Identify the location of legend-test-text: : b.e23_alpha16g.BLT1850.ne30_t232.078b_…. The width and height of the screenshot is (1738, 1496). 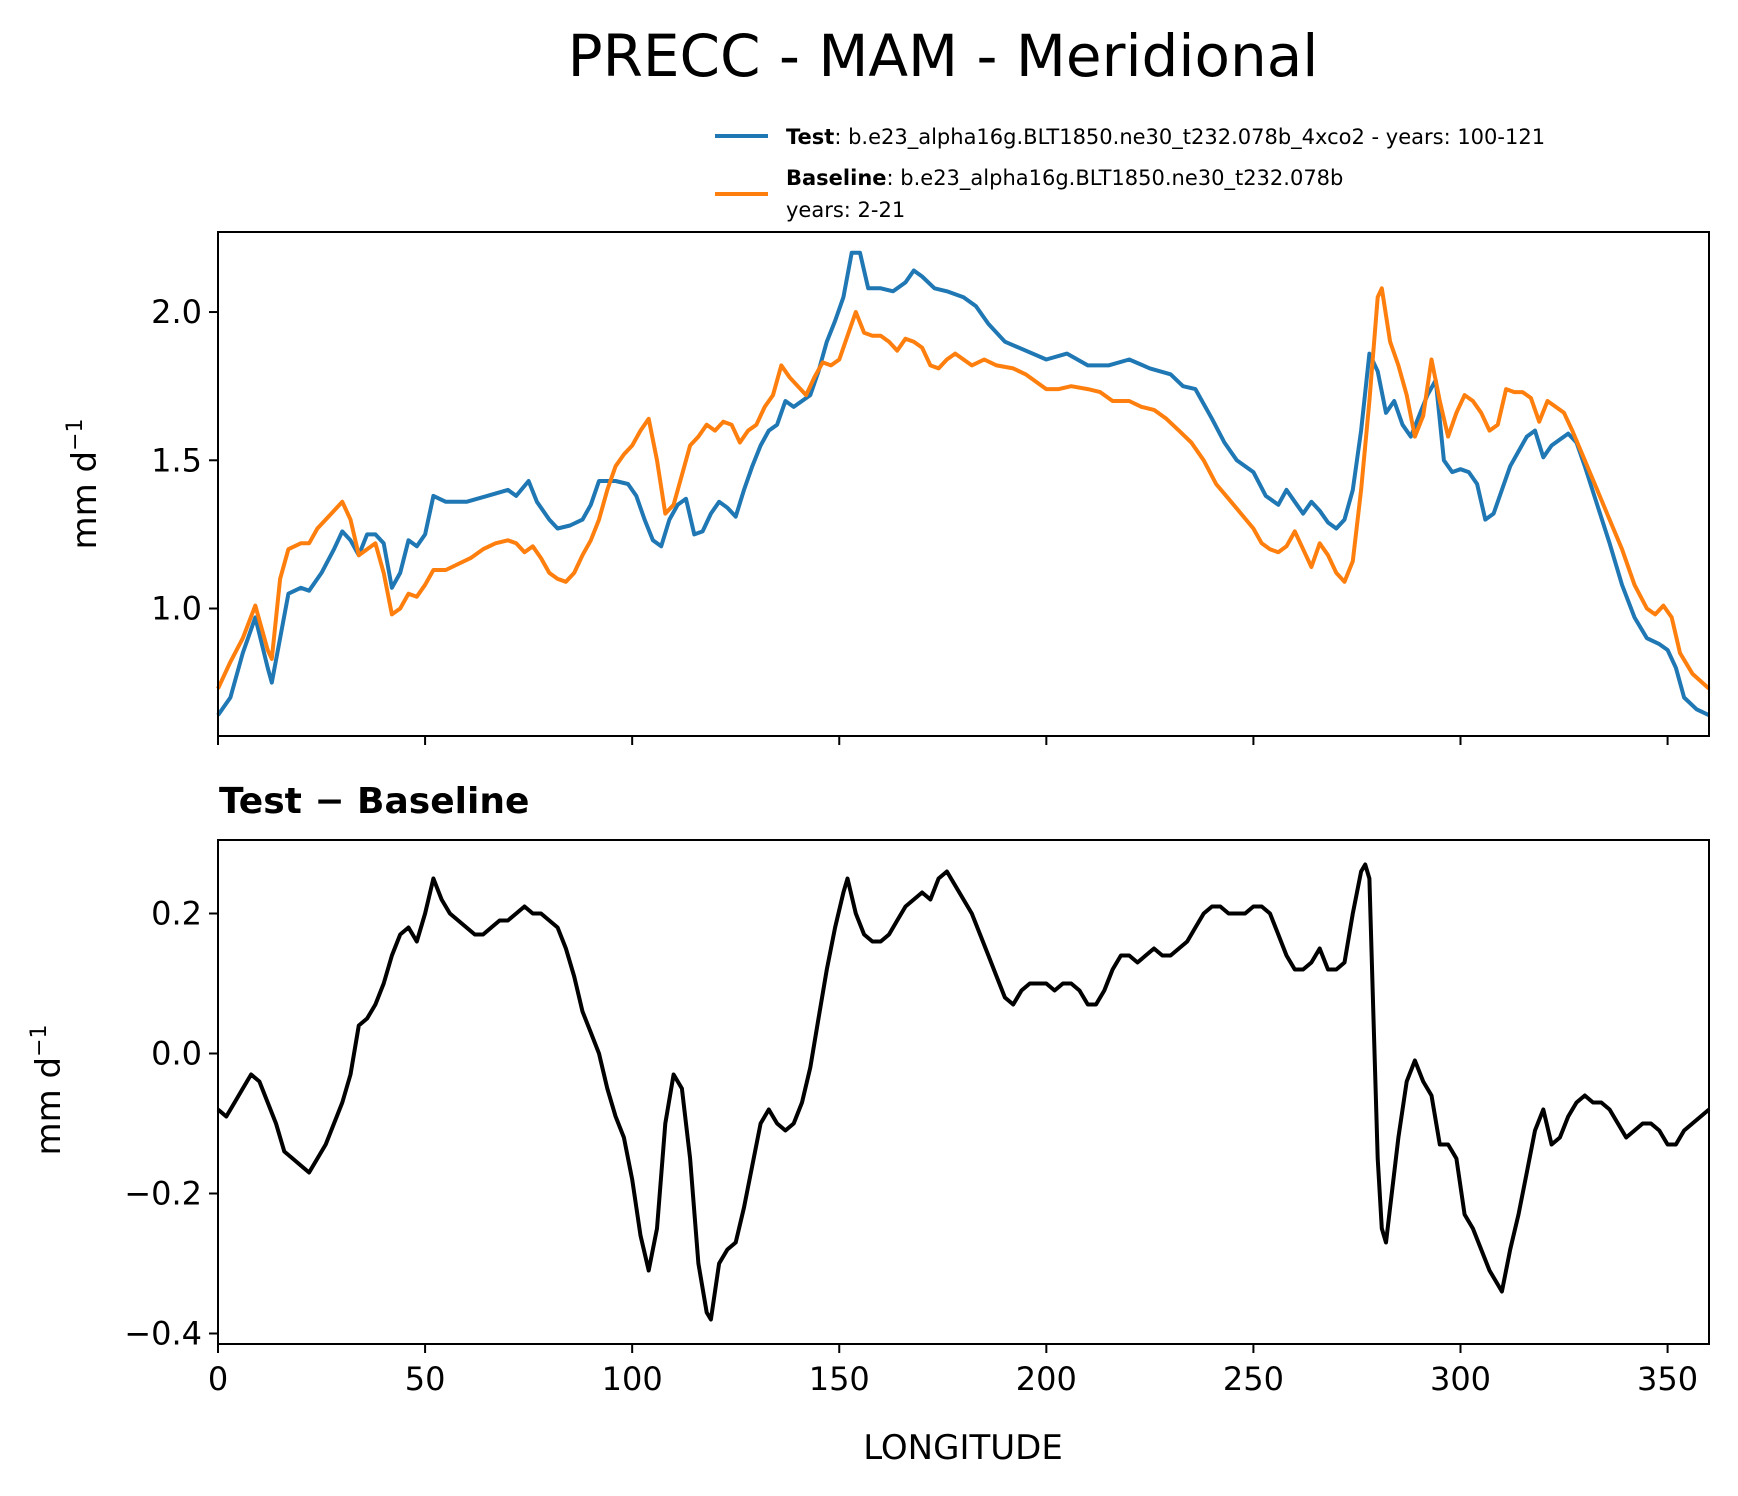
(1189, 137).